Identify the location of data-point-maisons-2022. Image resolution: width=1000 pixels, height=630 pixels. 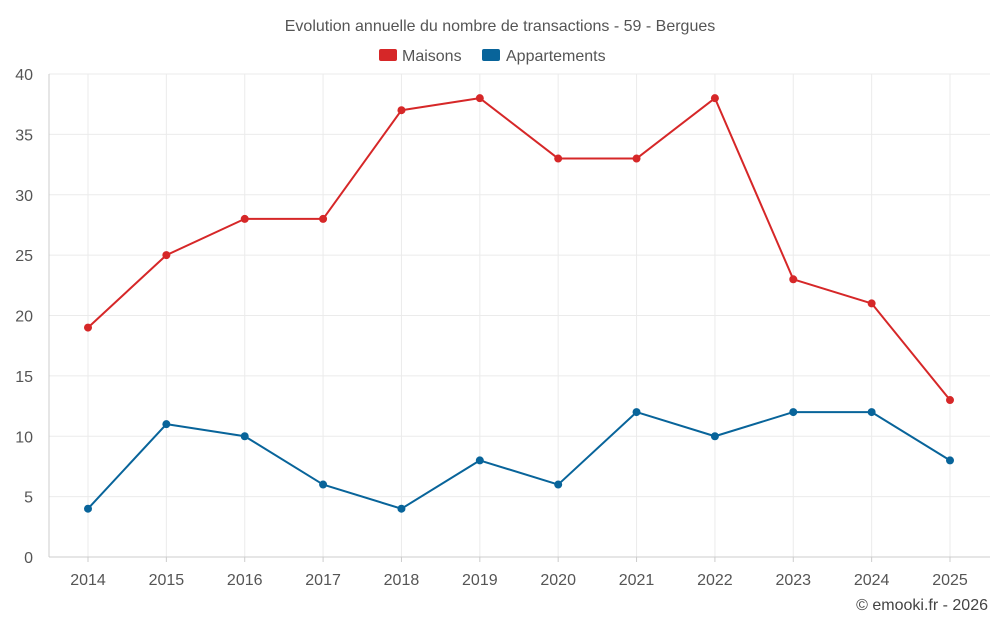
(714, 98).